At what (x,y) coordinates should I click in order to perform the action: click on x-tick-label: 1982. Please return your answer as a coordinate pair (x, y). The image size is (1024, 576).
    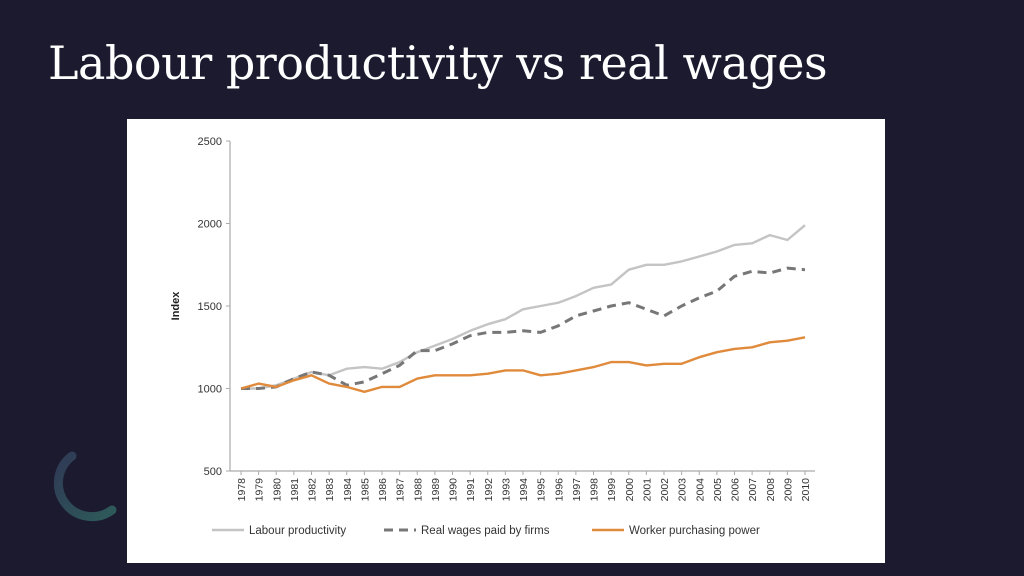
    Looking at the image, I should click on (313, 490).